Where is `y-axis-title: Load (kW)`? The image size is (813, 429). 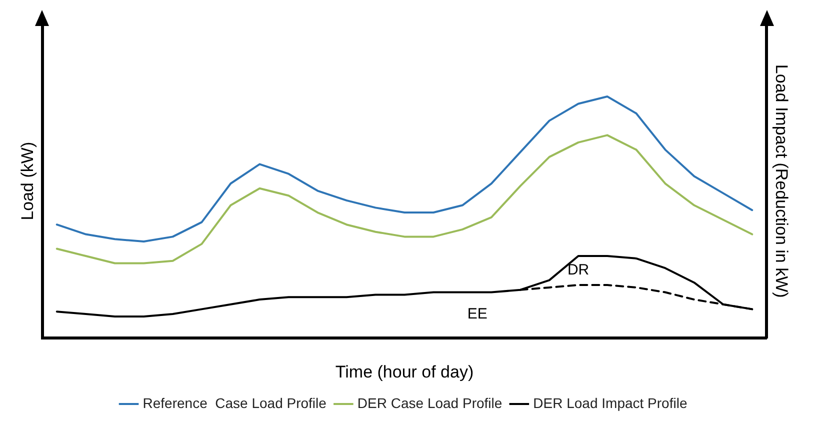 y-axis-title: Load (kW) is located at coordinates (27, 181).